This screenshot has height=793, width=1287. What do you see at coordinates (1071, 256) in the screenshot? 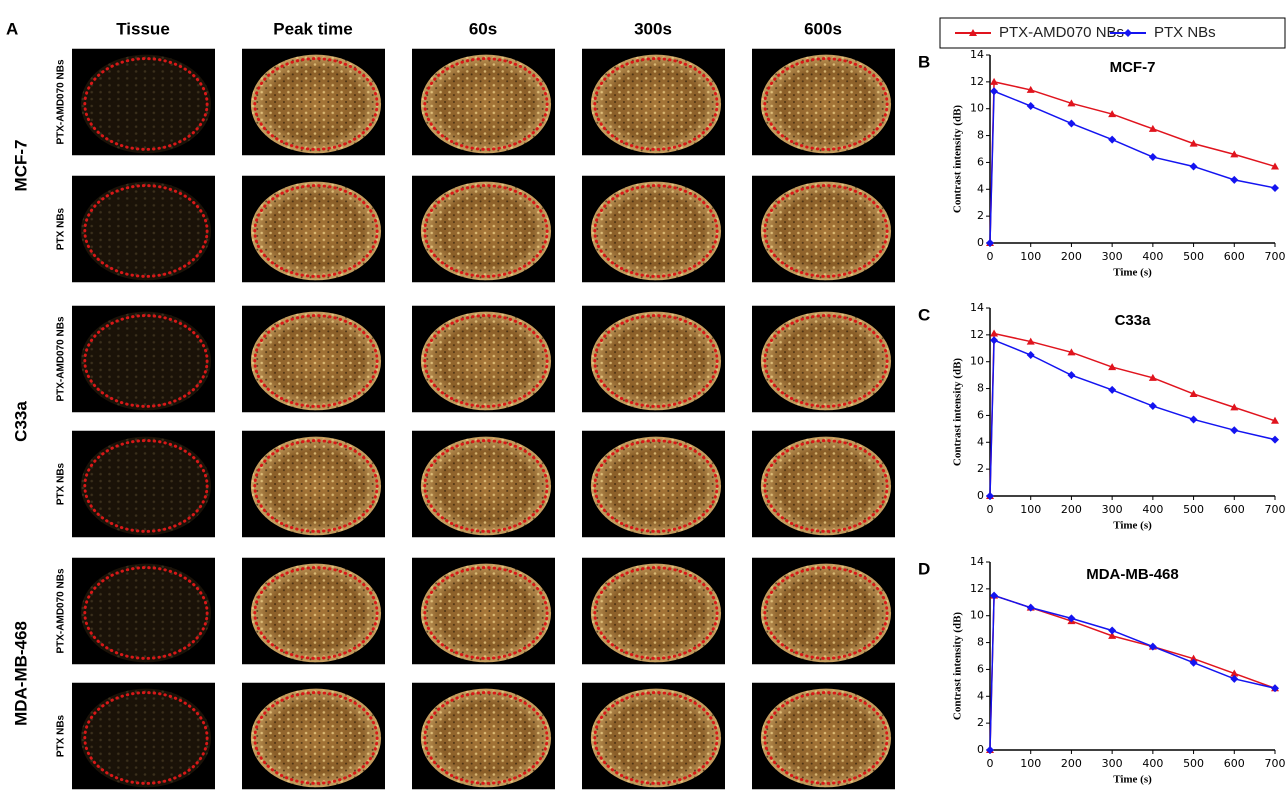
I see `x-tick-label: 200` at bounding box center [1071, 256].